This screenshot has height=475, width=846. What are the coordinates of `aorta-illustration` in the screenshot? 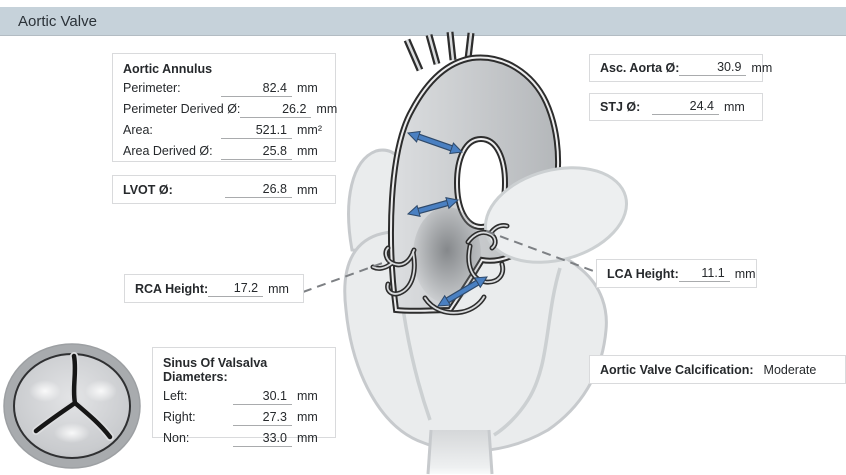 It's located at (475, 184).